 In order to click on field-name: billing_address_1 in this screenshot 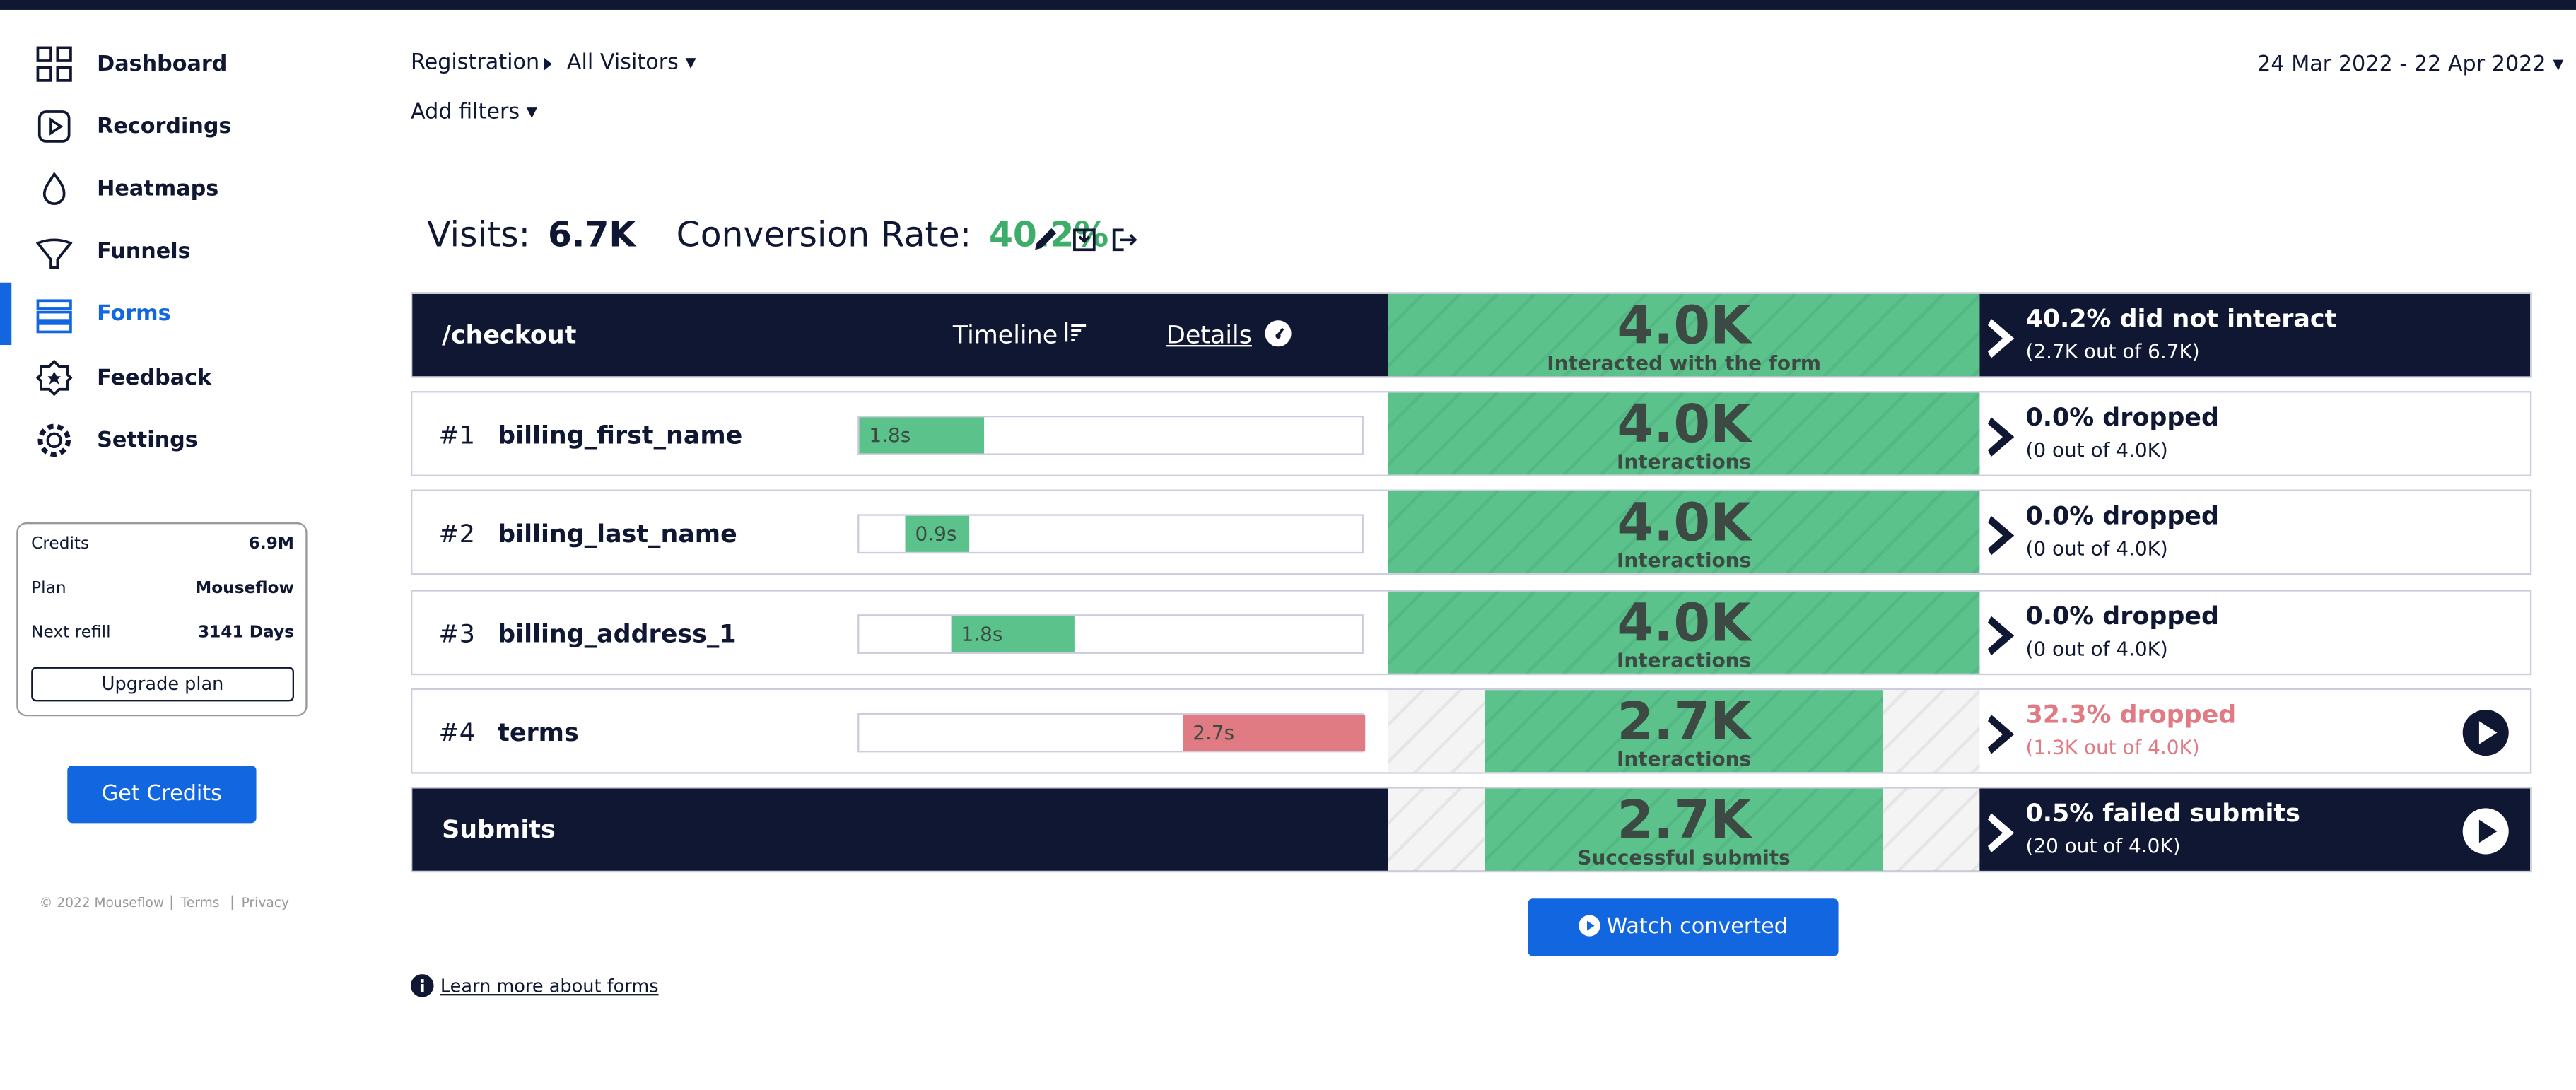, I will do `click(618, 634)`.